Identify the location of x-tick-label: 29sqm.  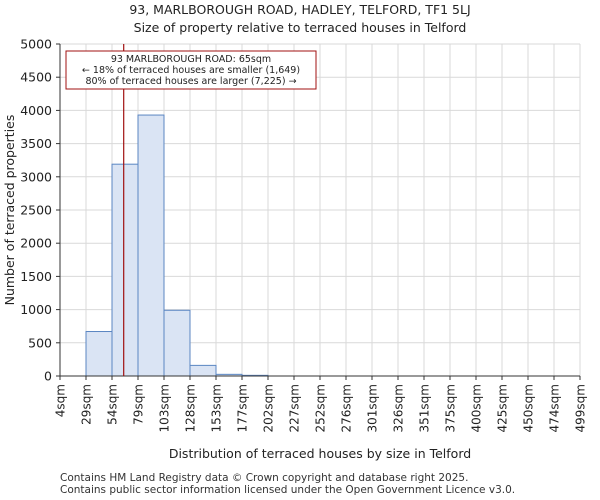
(87, 404).